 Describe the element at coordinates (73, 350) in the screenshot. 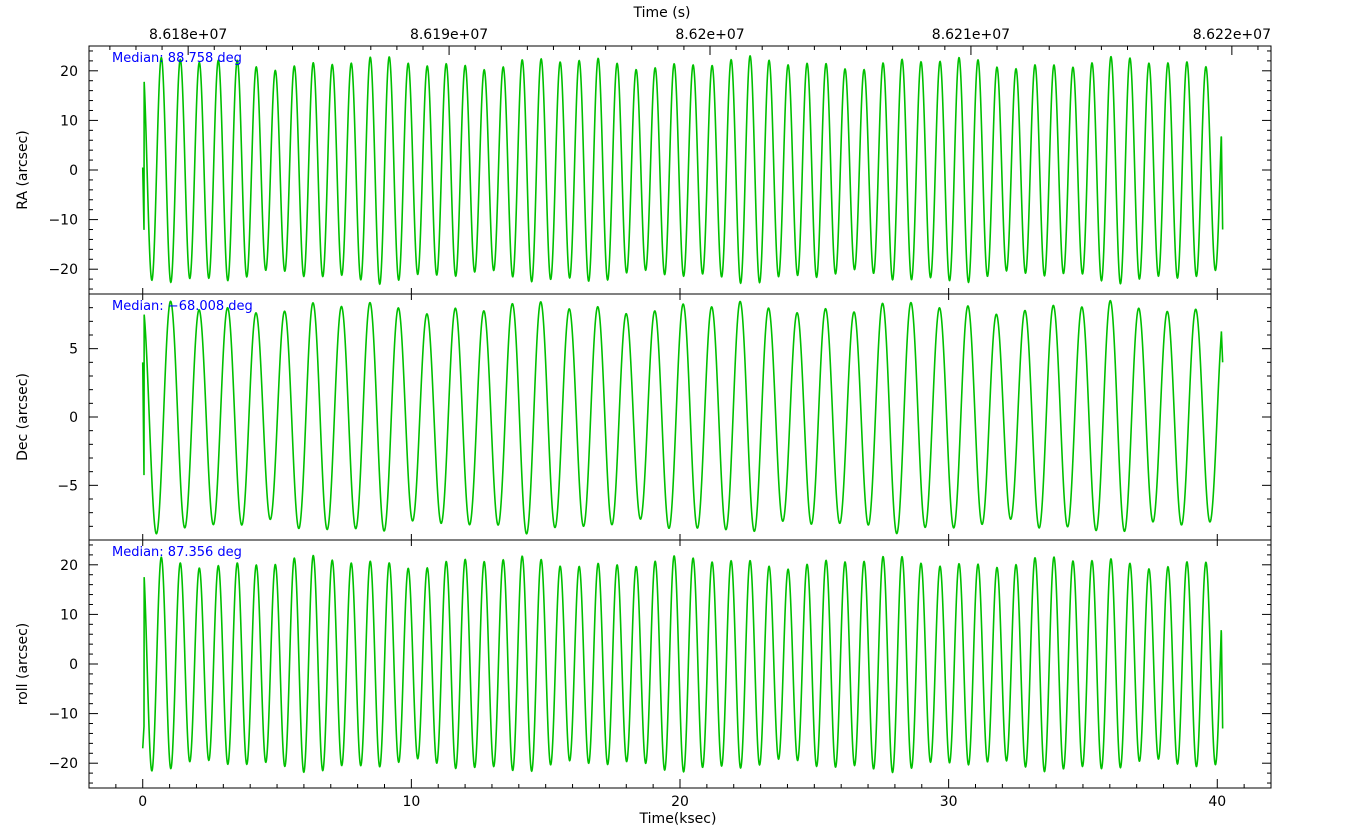

I see `y-axis-tick-label: 5` at that location.